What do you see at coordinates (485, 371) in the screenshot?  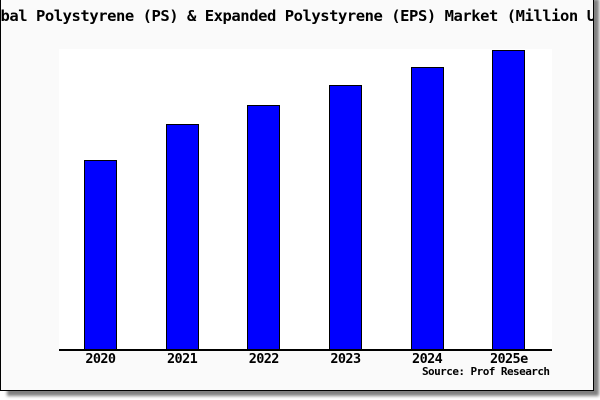 I see `source-credit: Source: Prof Research` at bounding box center [485, 371].